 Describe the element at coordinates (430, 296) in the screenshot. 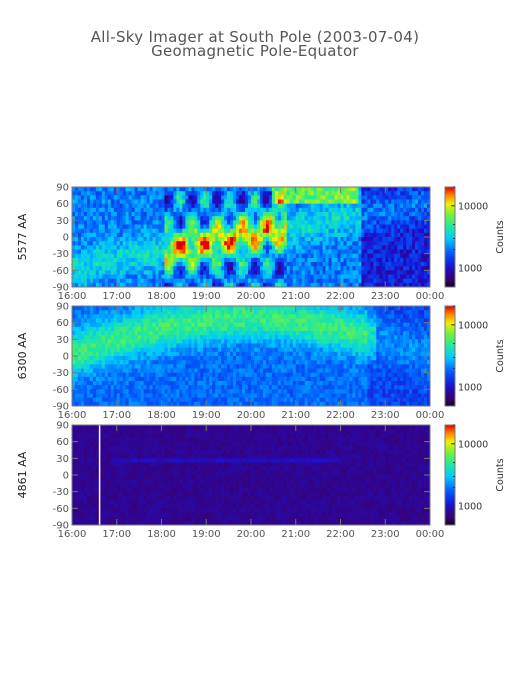

I see `x-tick-label: 00:00` at that location.